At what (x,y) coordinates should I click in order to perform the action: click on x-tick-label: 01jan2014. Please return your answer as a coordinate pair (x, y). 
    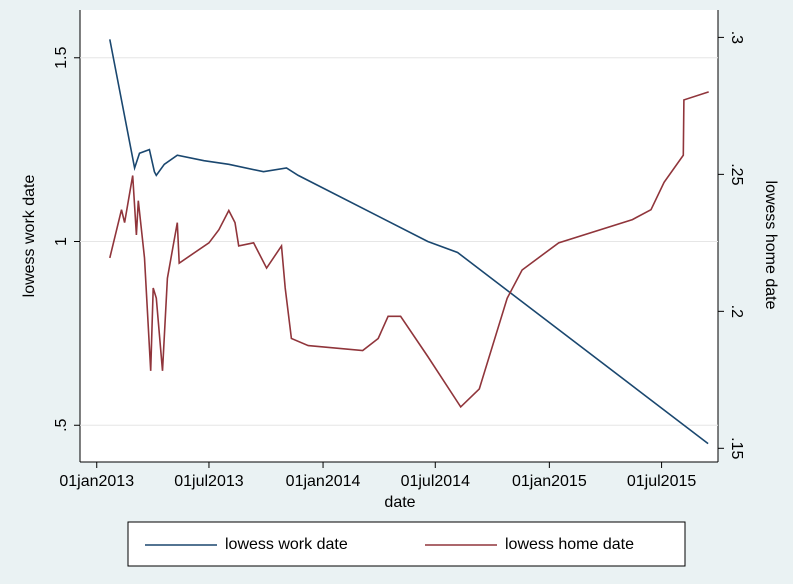
    Looking at the image, I should click on (323, 481).